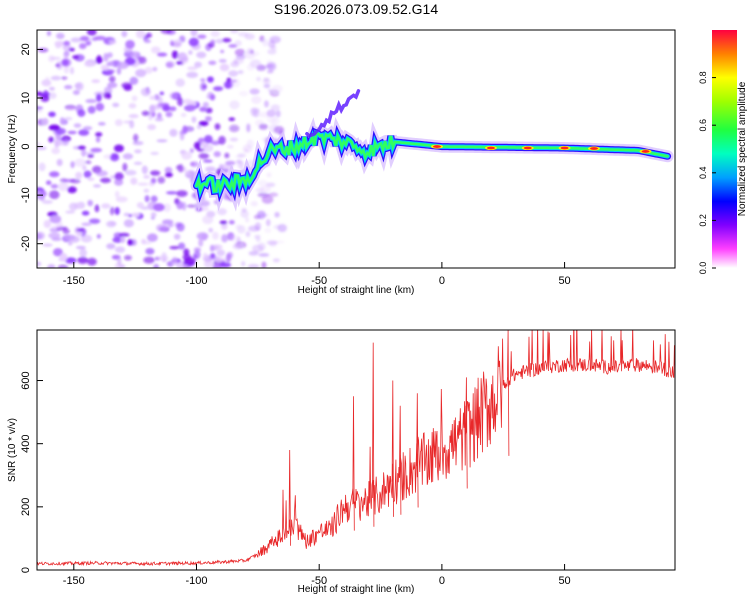  I want to click on snr-ylabel: SNR (10 * v/v), so click(12, 450).